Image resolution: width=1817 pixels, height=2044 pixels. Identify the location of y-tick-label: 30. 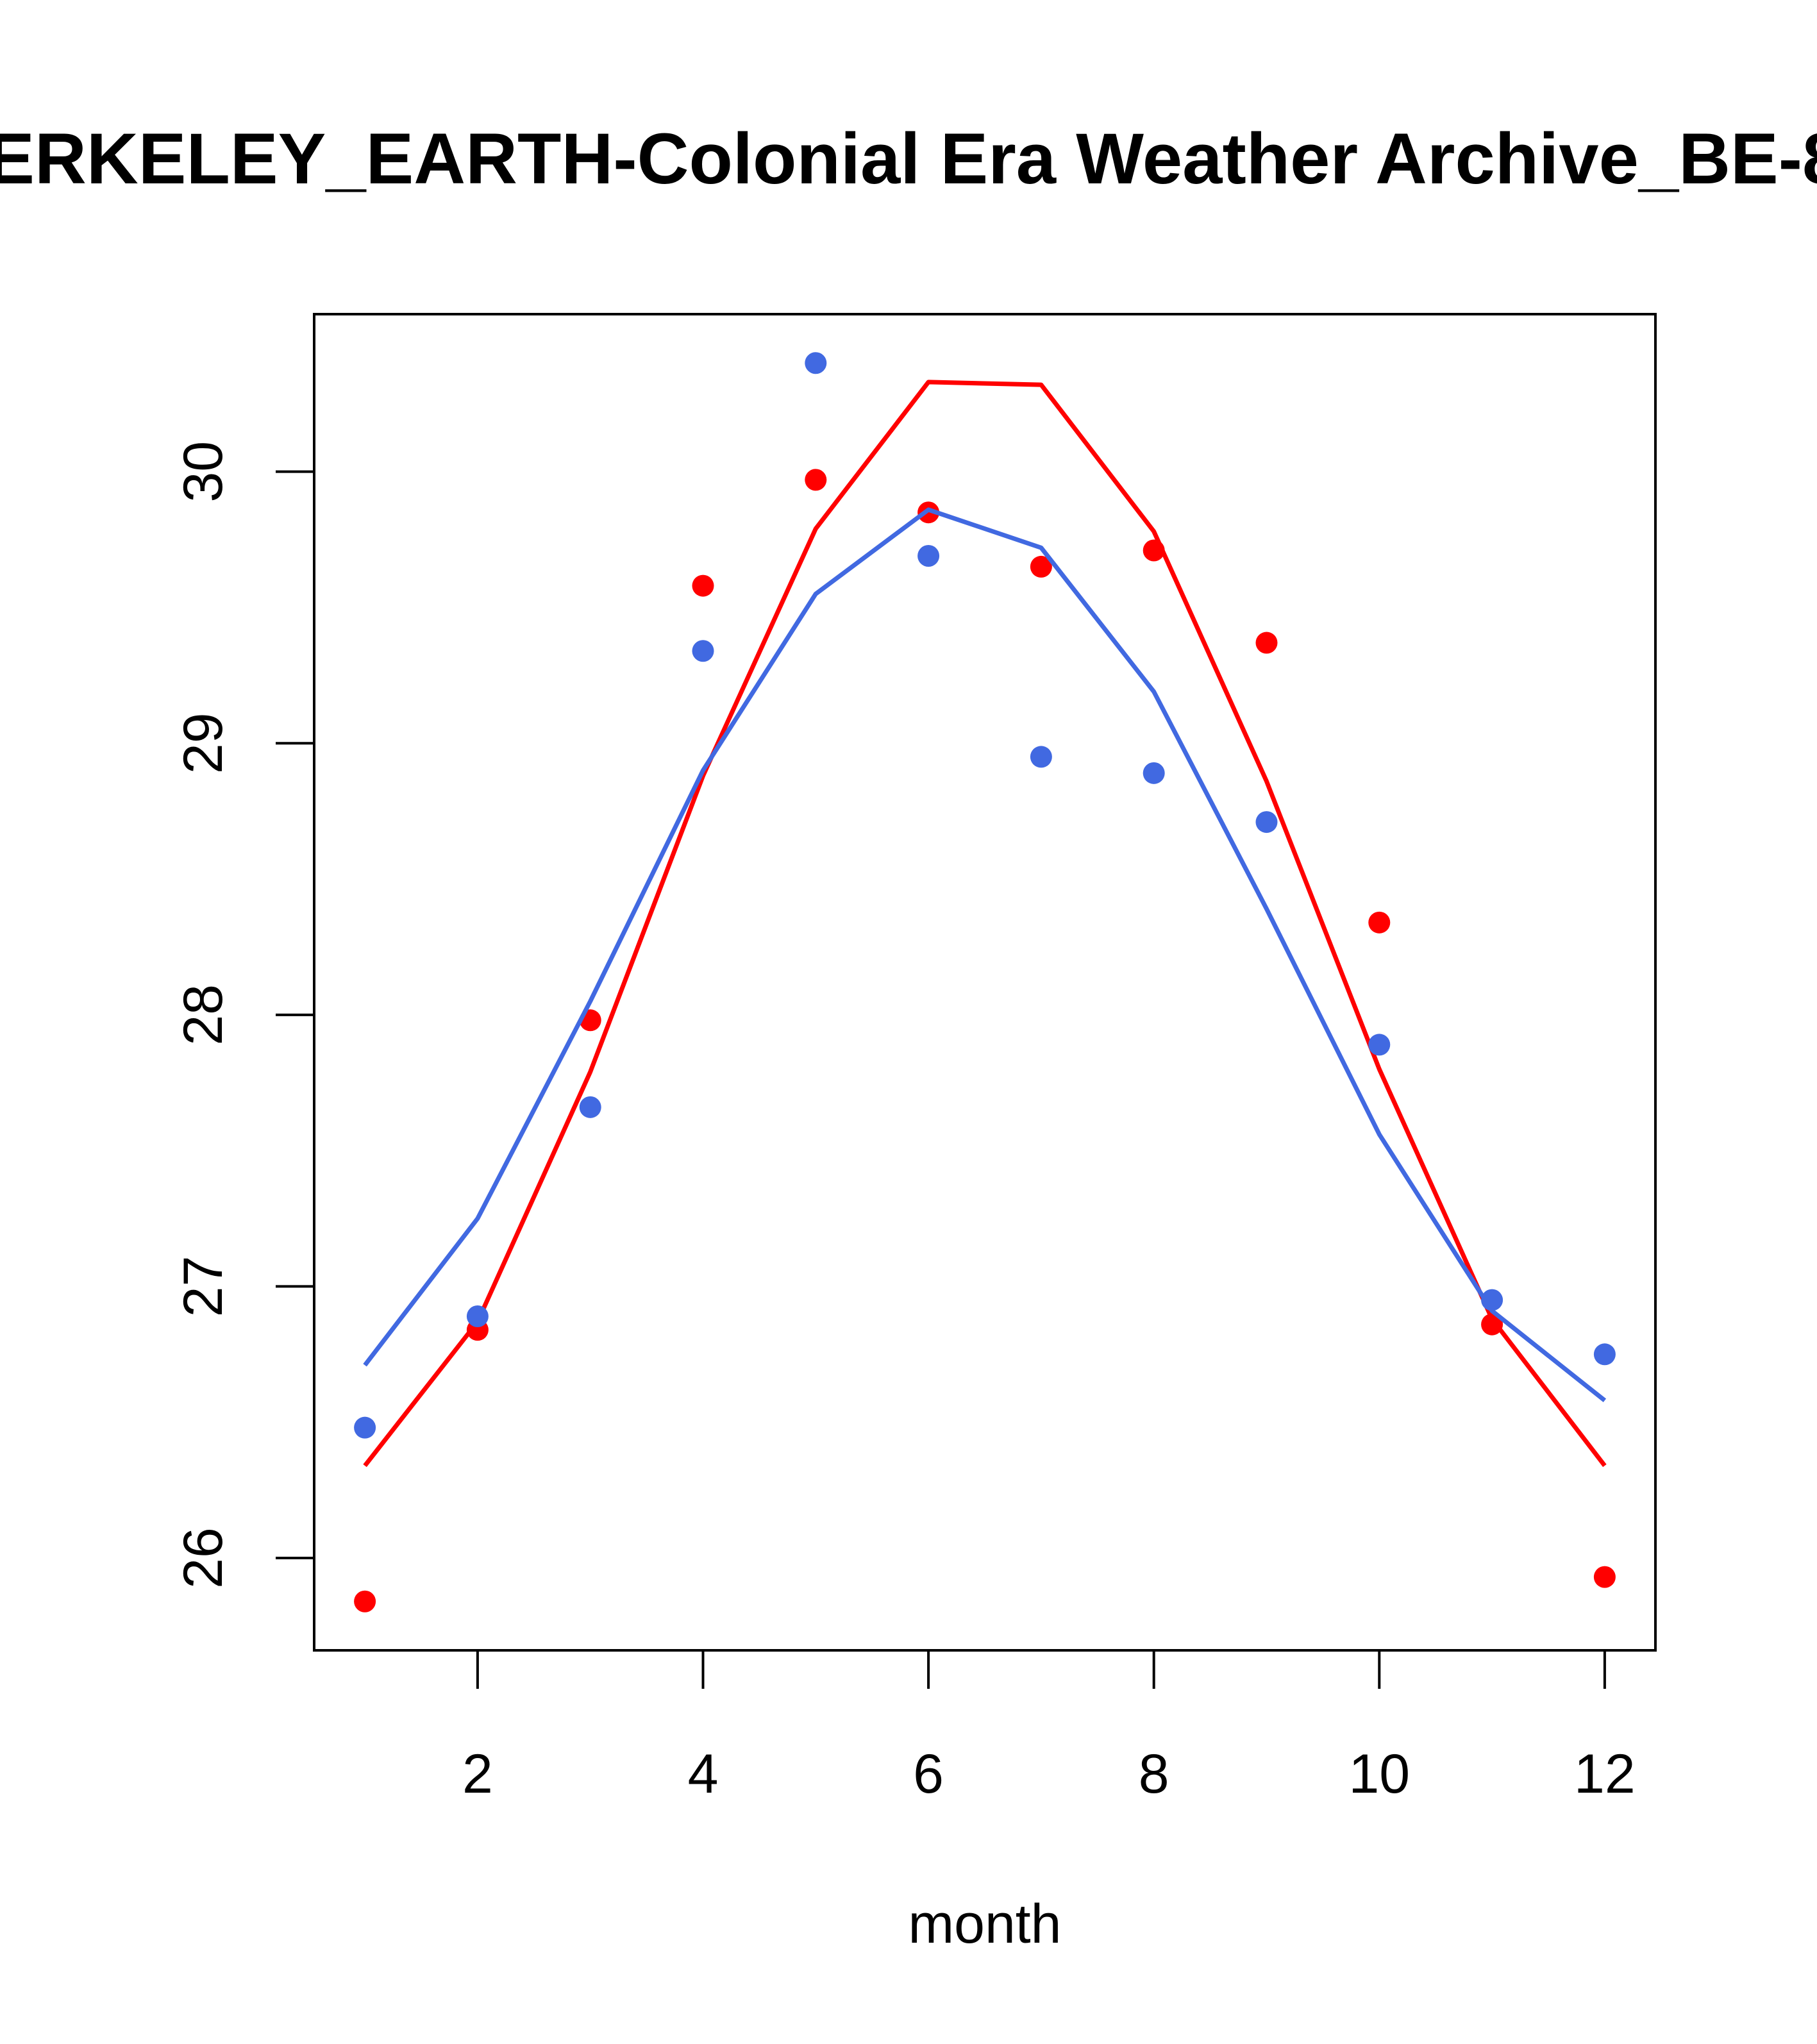
(203, 472).